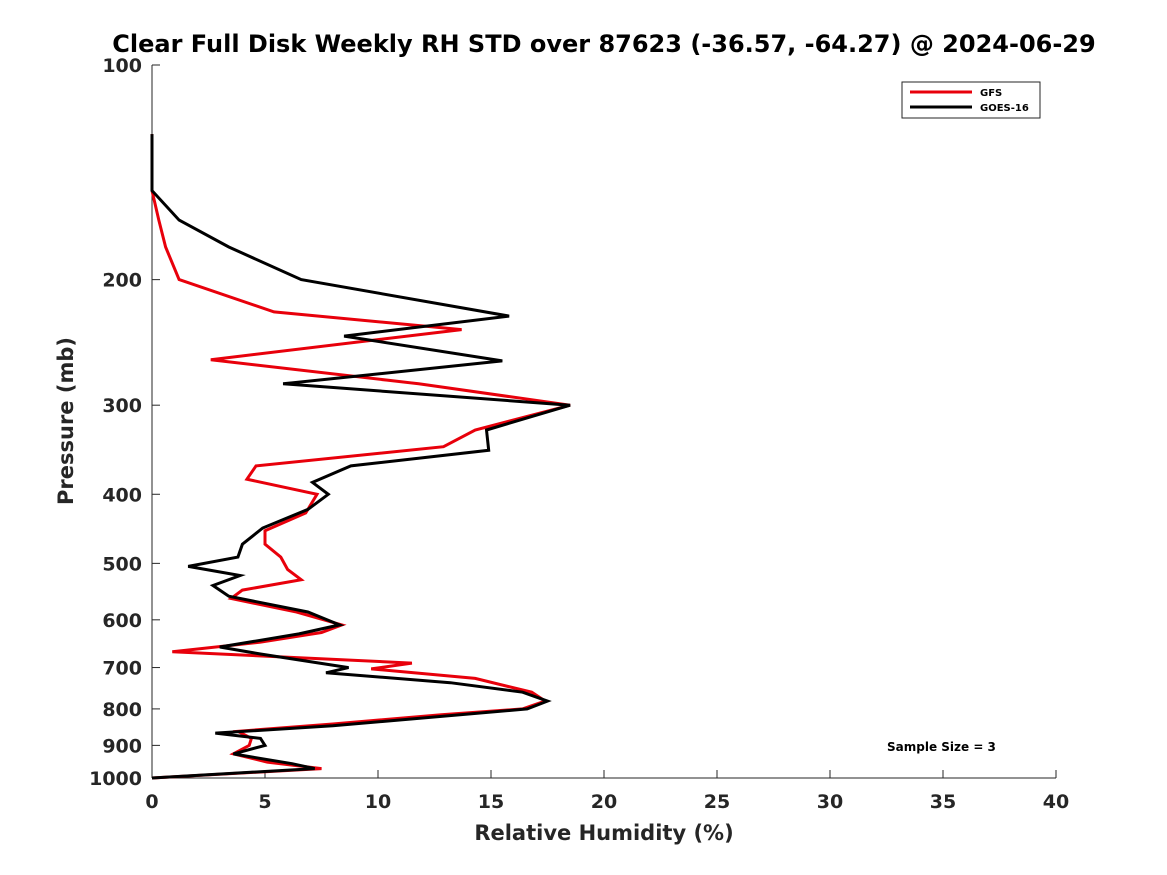  What do you see at coordinates (603, 833) in the screenshot?
I see `x-axis-label: Relative Humidity (%)` at bounding box center [603, 833].